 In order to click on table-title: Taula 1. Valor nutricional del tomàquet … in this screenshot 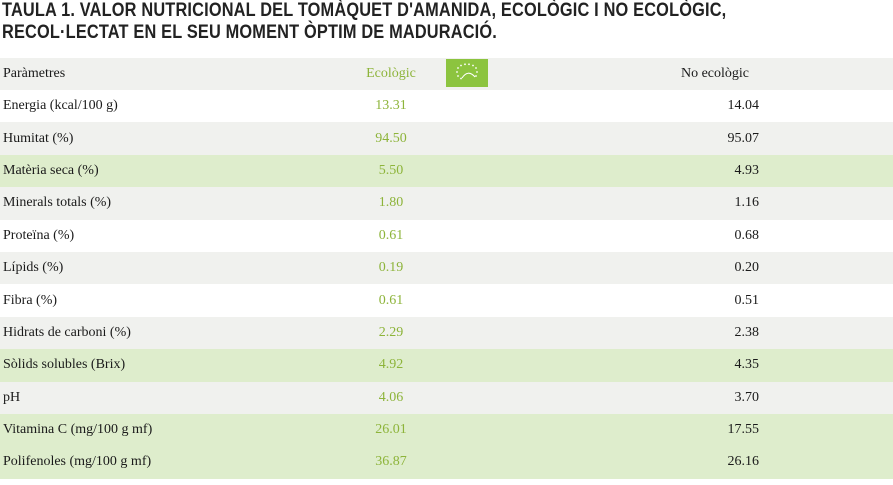, I will do `click(364, 22)`.